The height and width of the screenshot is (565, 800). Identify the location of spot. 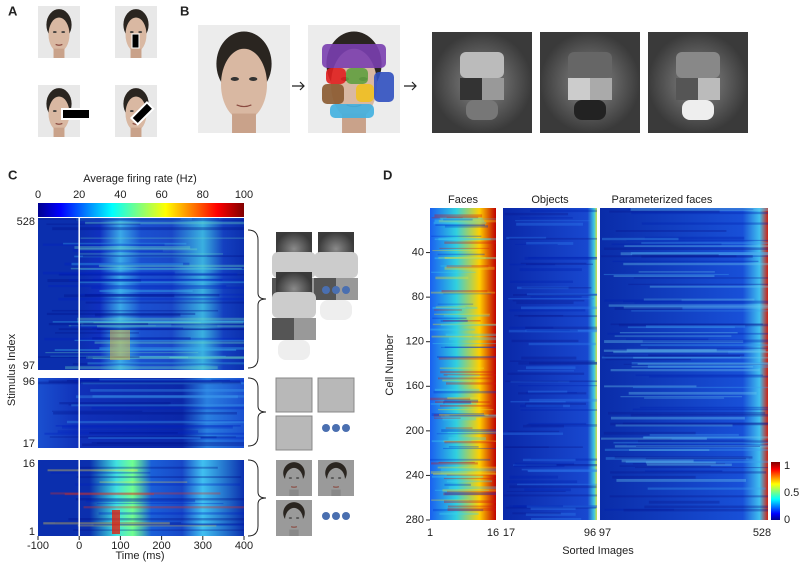
(116, 522).